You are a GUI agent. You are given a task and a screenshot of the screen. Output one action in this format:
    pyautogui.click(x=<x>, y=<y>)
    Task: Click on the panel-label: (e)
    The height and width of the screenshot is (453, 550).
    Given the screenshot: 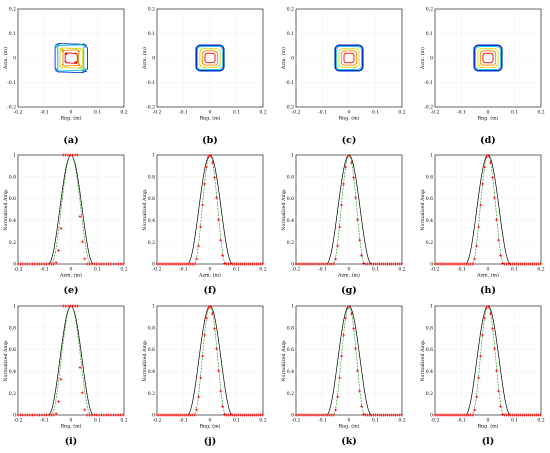 What is the action you would take?
    pyautogui.click(x=70, y=290)
    